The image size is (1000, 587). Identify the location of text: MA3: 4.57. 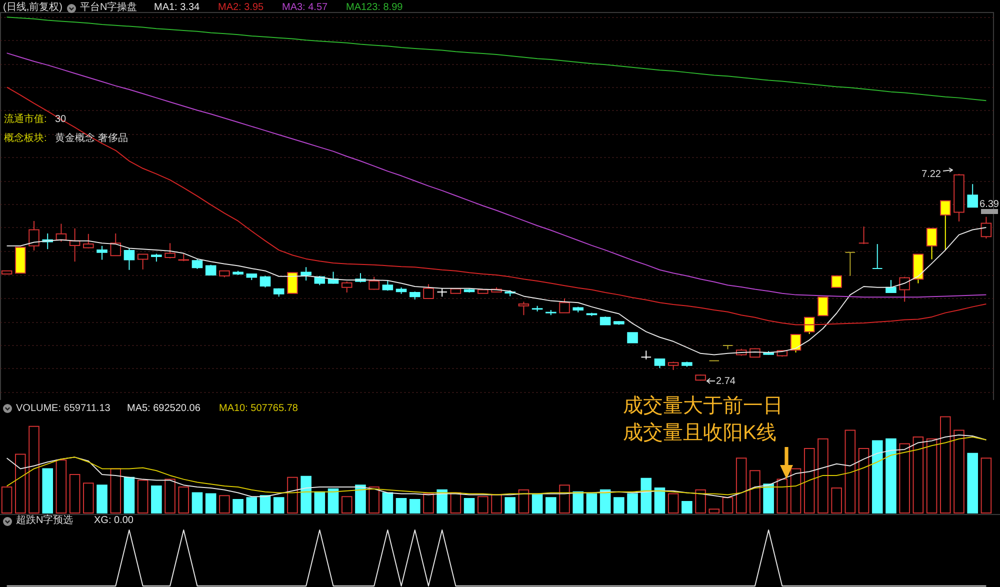
(305, 7).